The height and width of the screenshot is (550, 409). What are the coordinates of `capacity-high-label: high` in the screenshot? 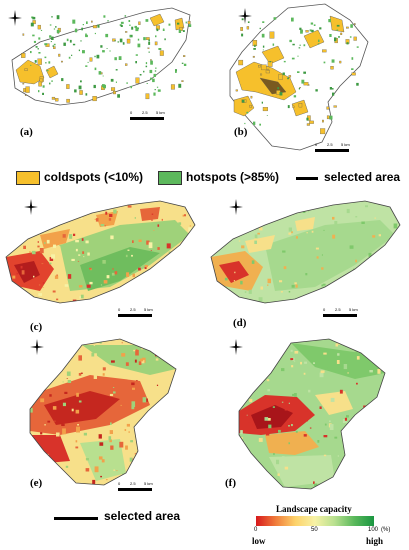 It's located at (375, 541).